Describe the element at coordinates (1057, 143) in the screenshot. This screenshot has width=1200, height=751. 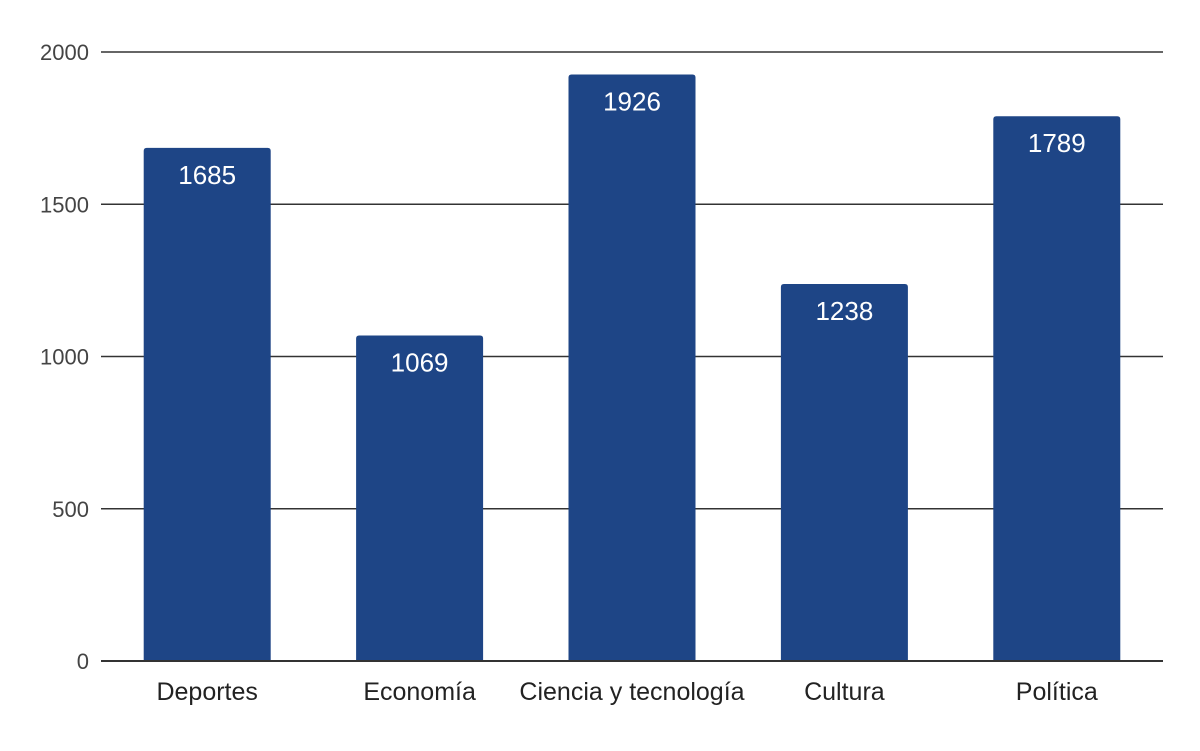
I see `data-label: 1789` at that location.